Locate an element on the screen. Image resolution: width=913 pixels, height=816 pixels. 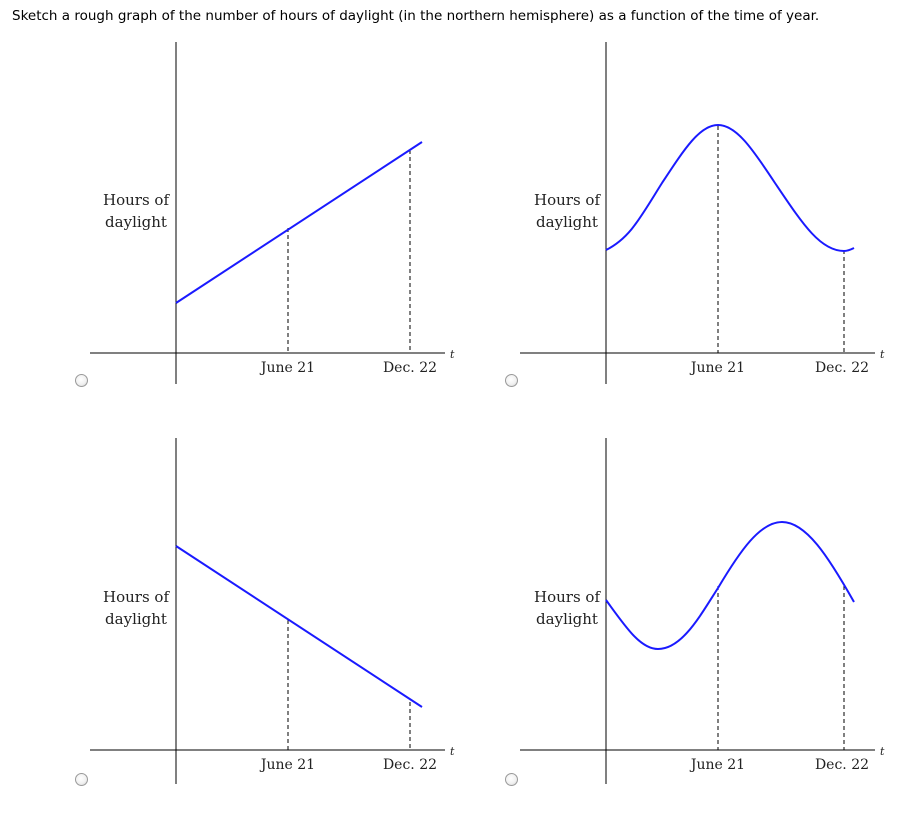
radio-option-c is located at coordinates (81, 779).